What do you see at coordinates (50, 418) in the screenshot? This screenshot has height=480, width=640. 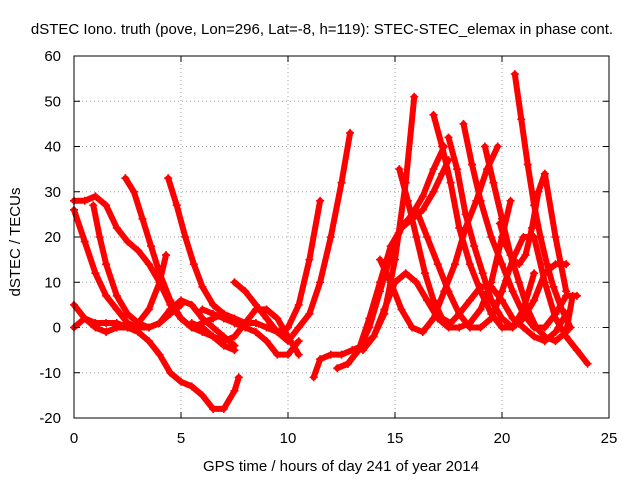 I see `y-tick-label: -20` at bounding box center [50, 418].